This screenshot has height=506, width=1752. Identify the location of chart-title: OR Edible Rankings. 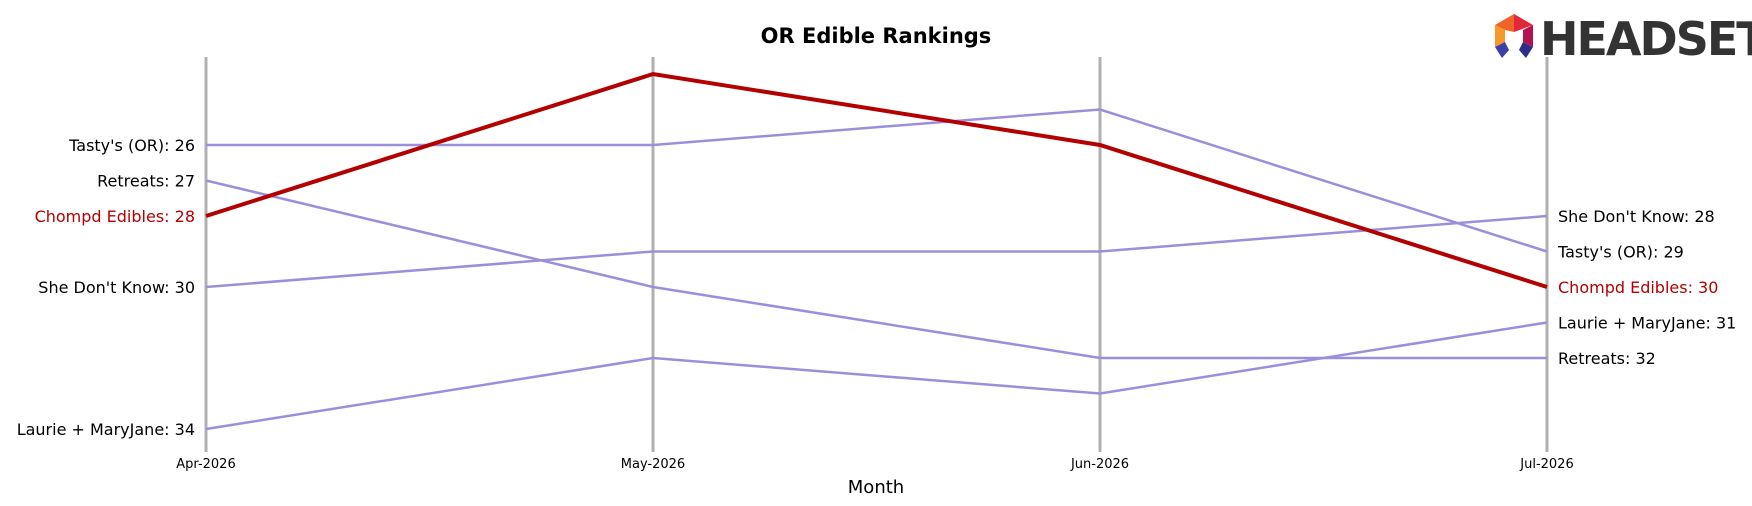
(876, 36).